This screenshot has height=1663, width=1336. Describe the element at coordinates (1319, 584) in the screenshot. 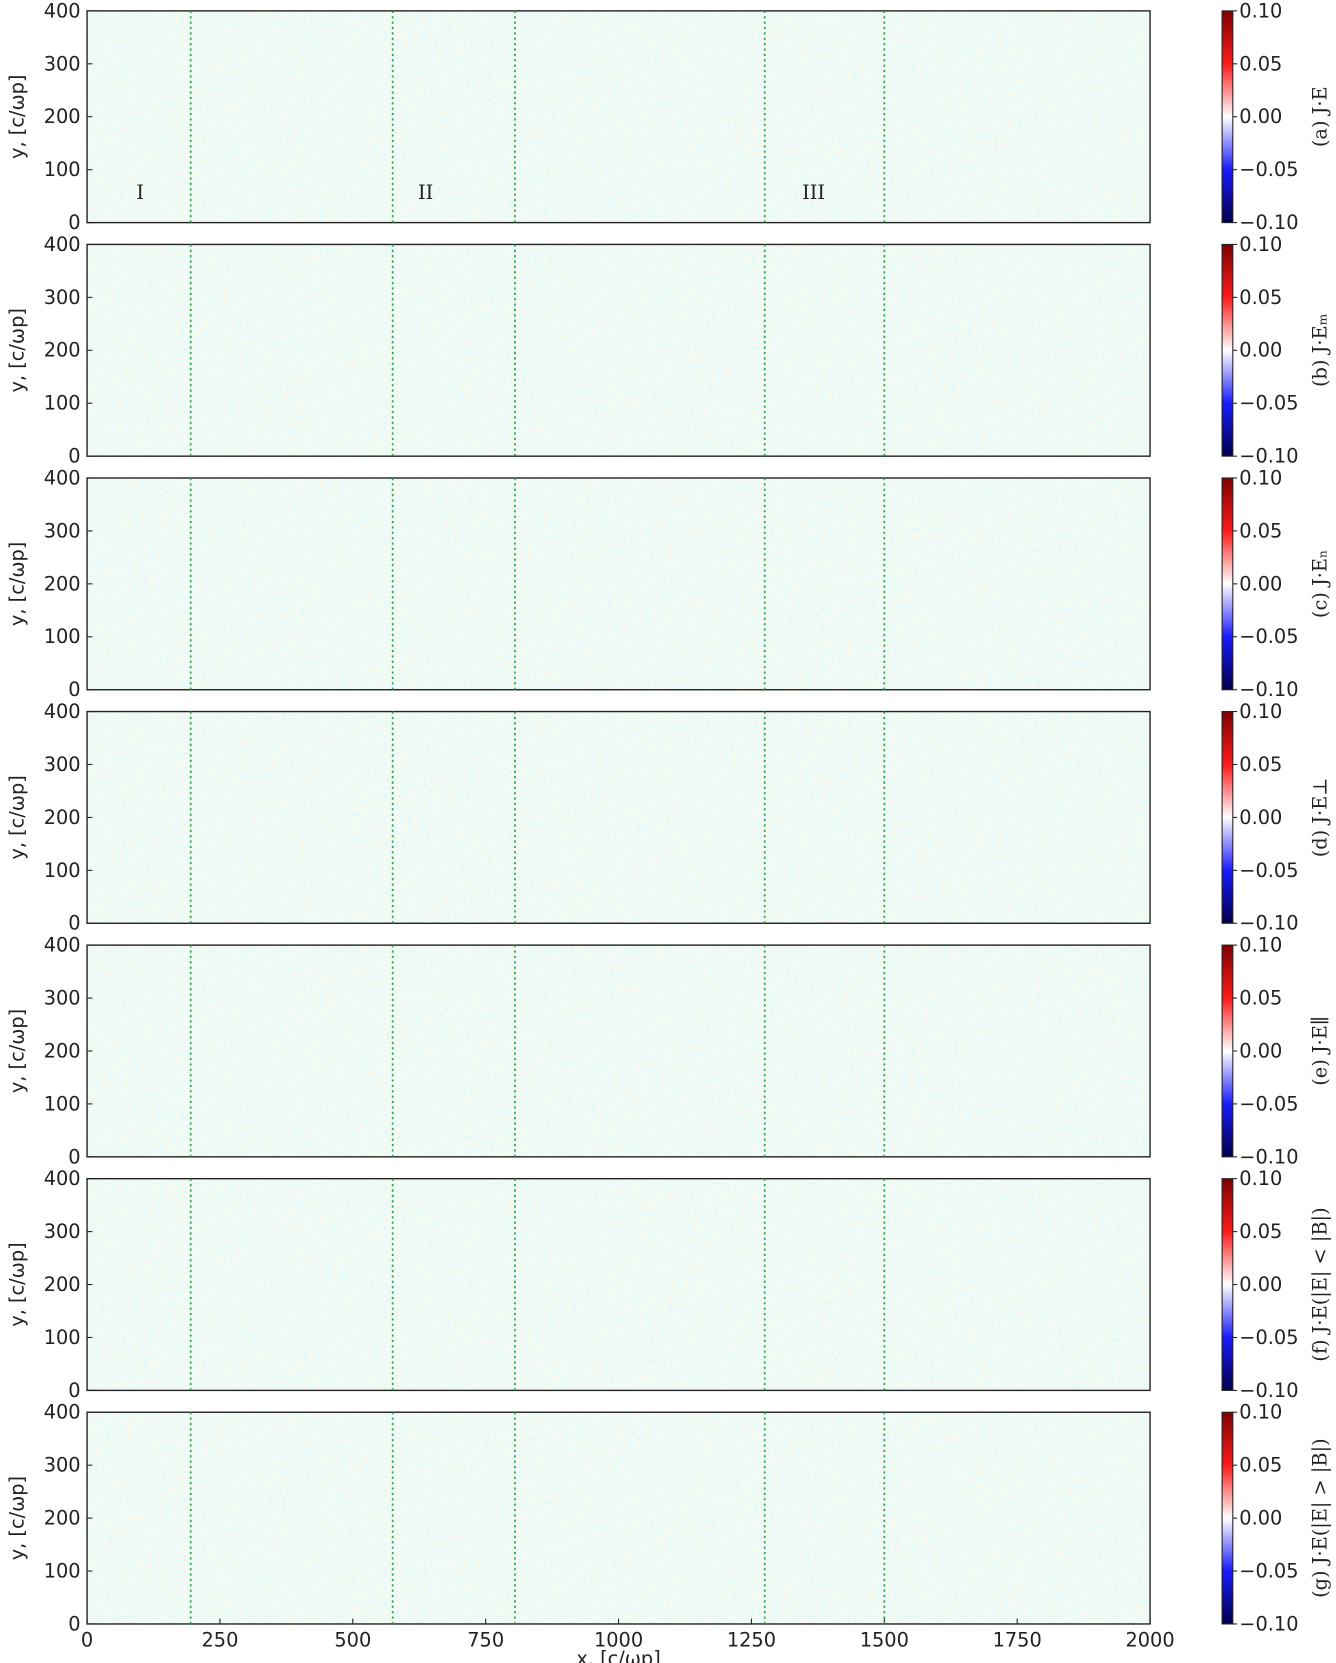

I see `colorbar-label: (c) J·Eₙ` at that location.